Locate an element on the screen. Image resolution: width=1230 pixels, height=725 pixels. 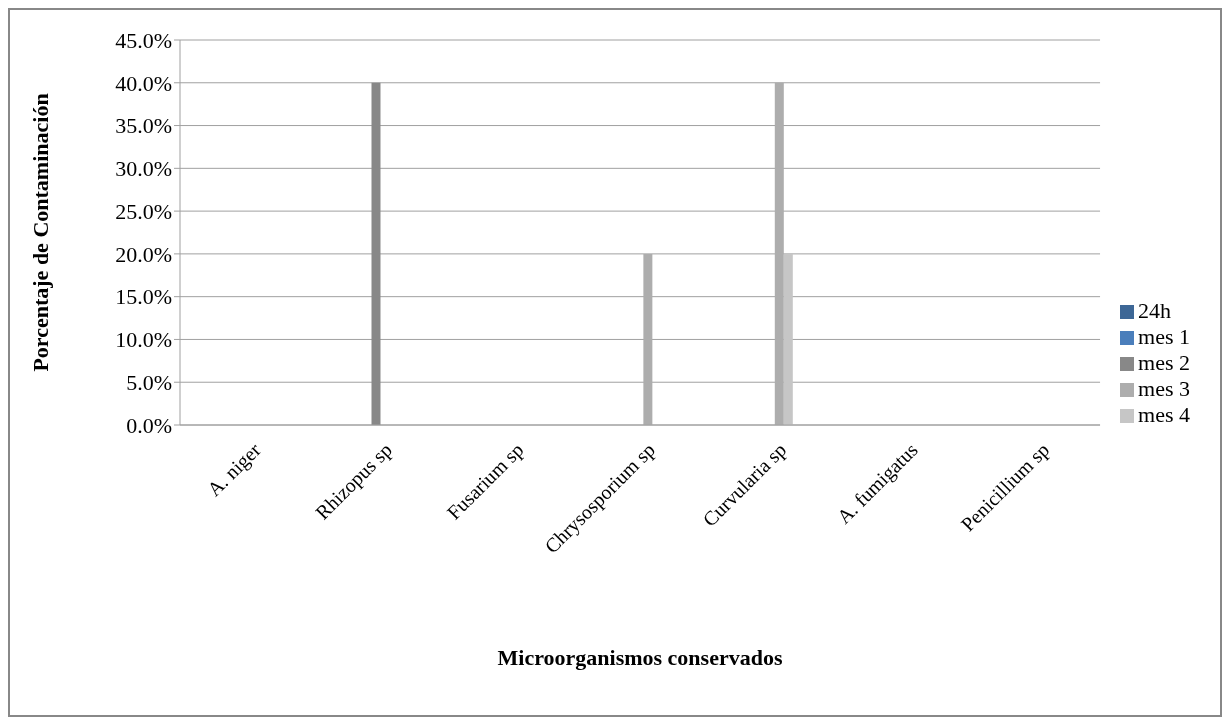
y-tick-label: 15.0% is located at coordinates (143, 297).